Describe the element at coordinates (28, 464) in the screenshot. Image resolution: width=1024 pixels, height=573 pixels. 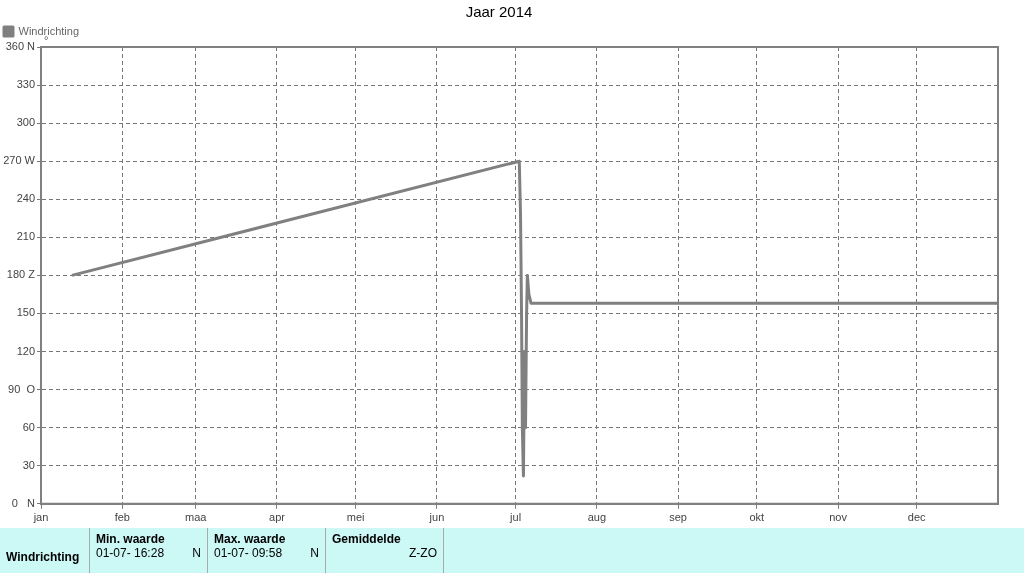
I see `y-tick-label: 30` at that location.